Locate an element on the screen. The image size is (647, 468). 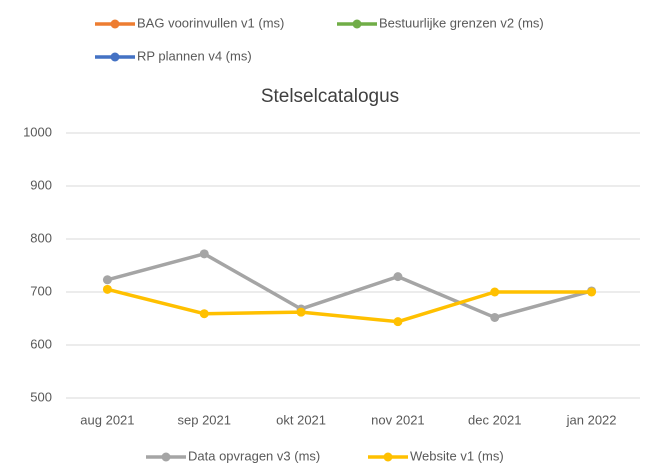
y-tick-label: 500 is located at coordinates (41, 396).